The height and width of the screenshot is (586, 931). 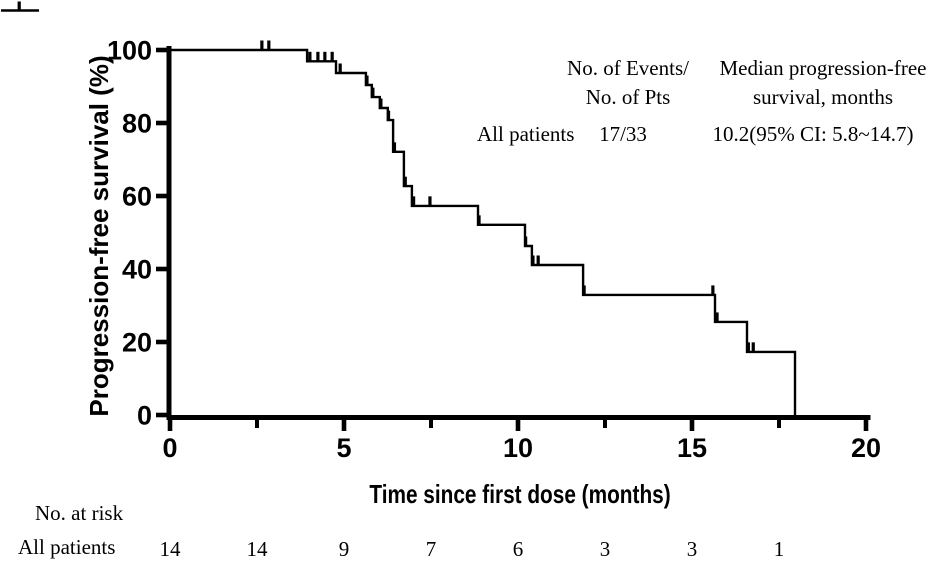 What do you see at coordinates (518, 417) in the screenshot?
I see `x-axis-line` at bounding box center [518, 417].